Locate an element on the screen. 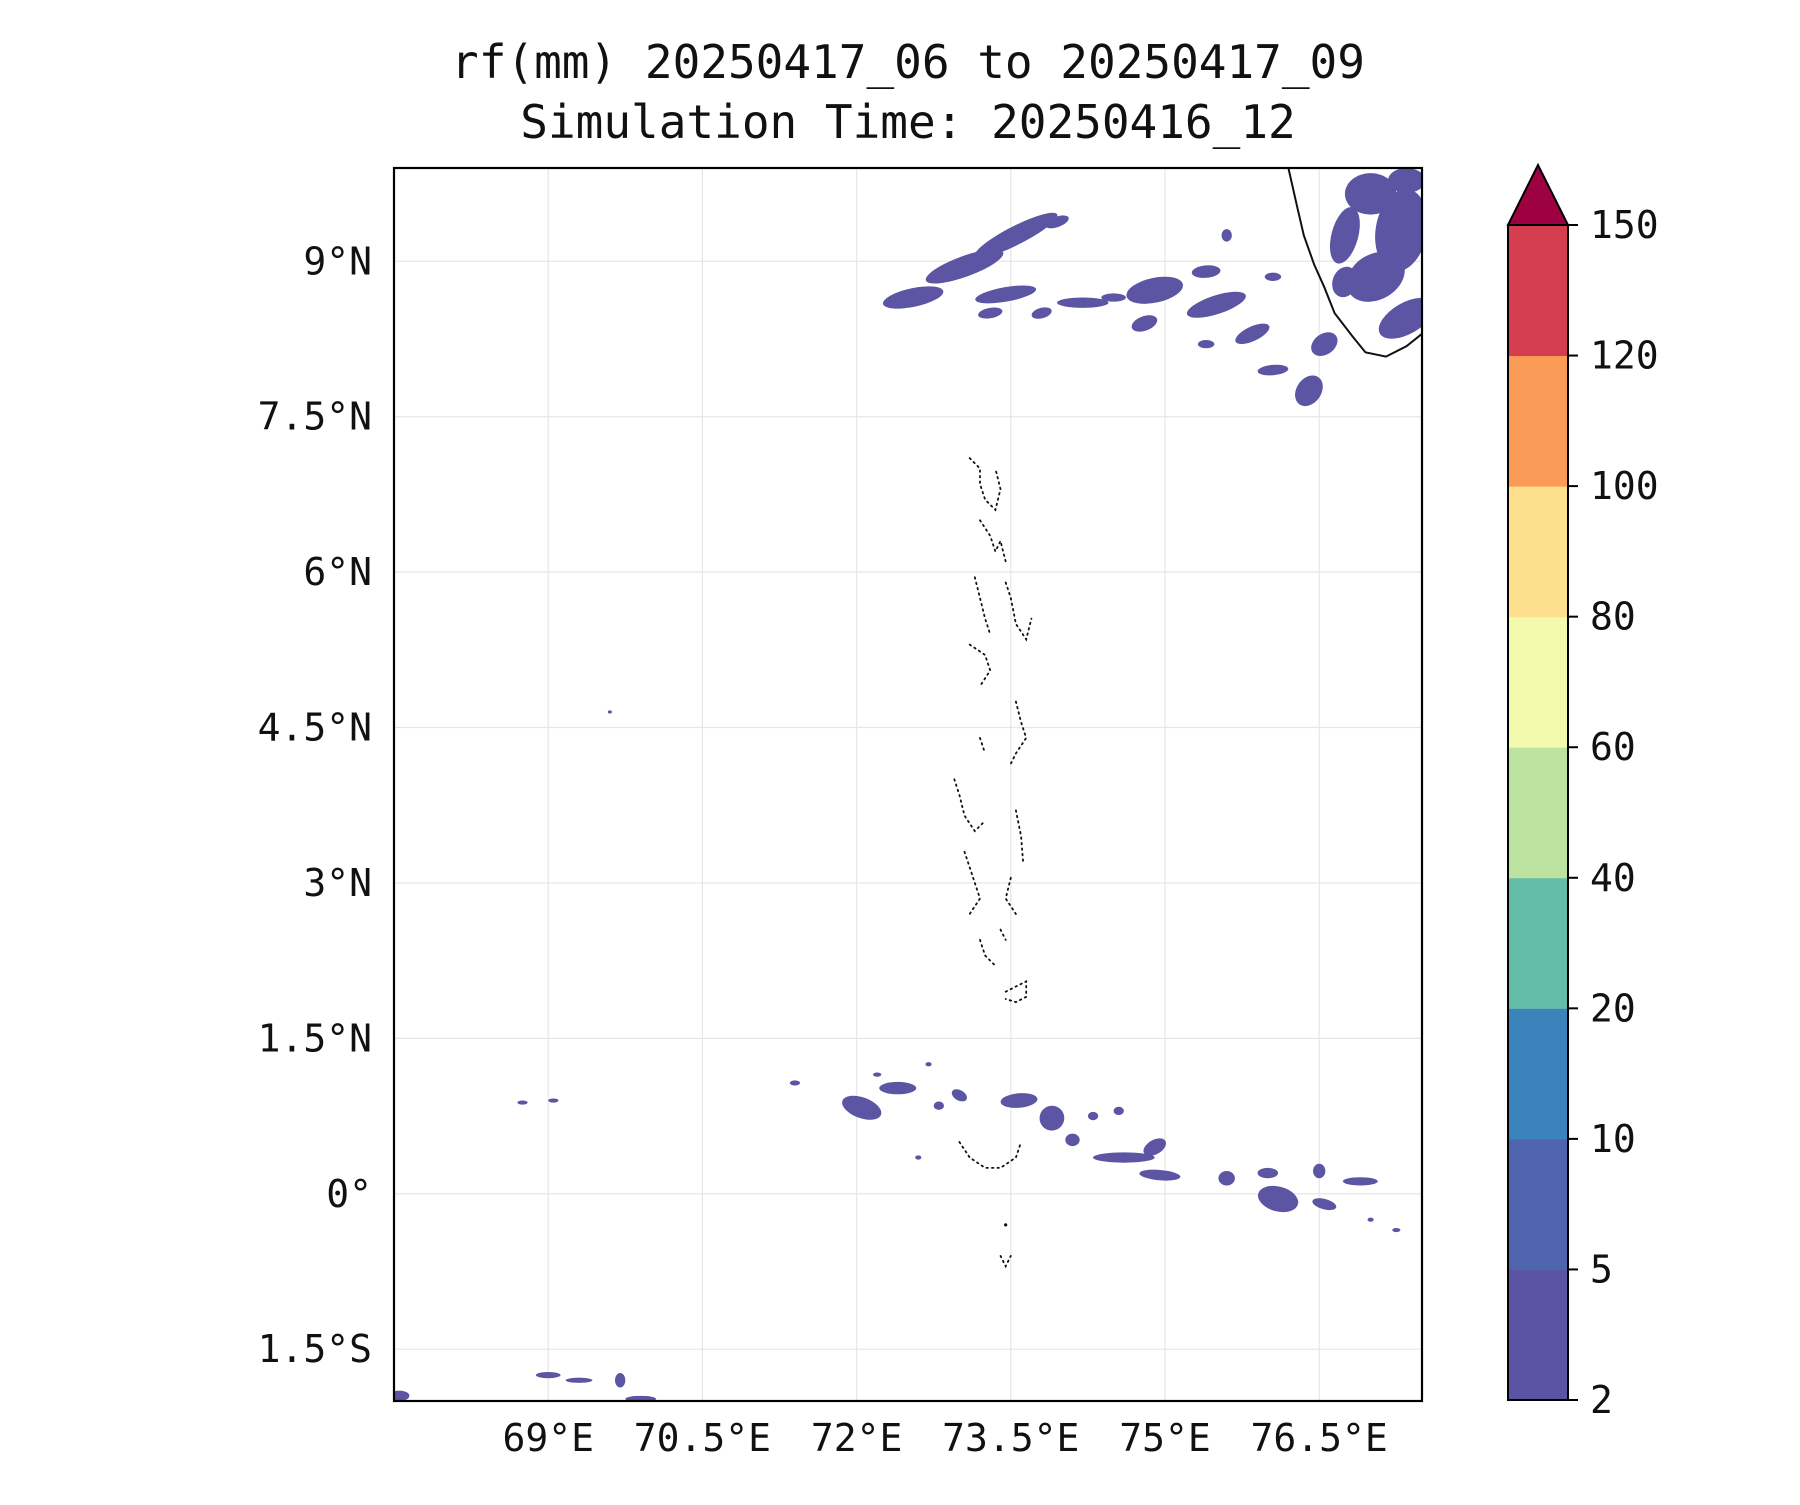 The image size is (1800, 1505). y-tick-label: 9°N is located at coordinates (337, 261).